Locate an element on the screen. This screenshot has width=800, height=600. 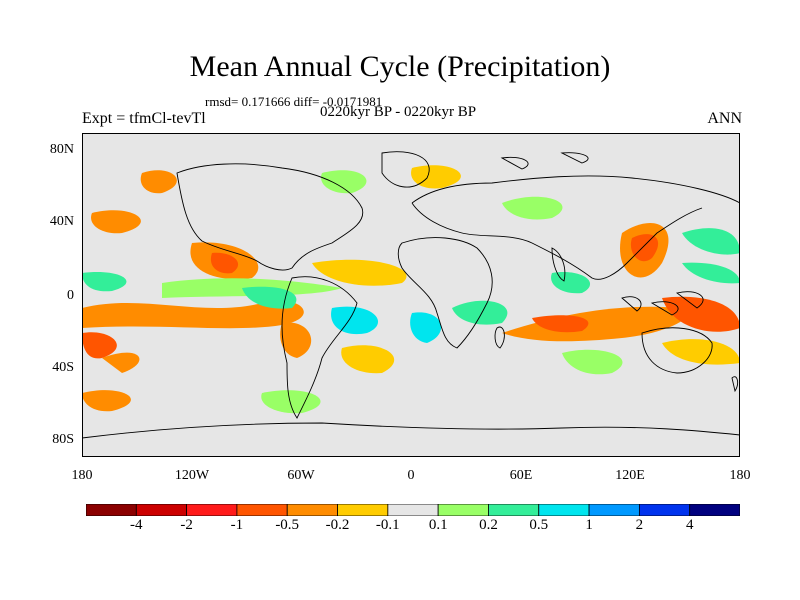
lat-tick-label: 40S is located at coordinates (63, 367).